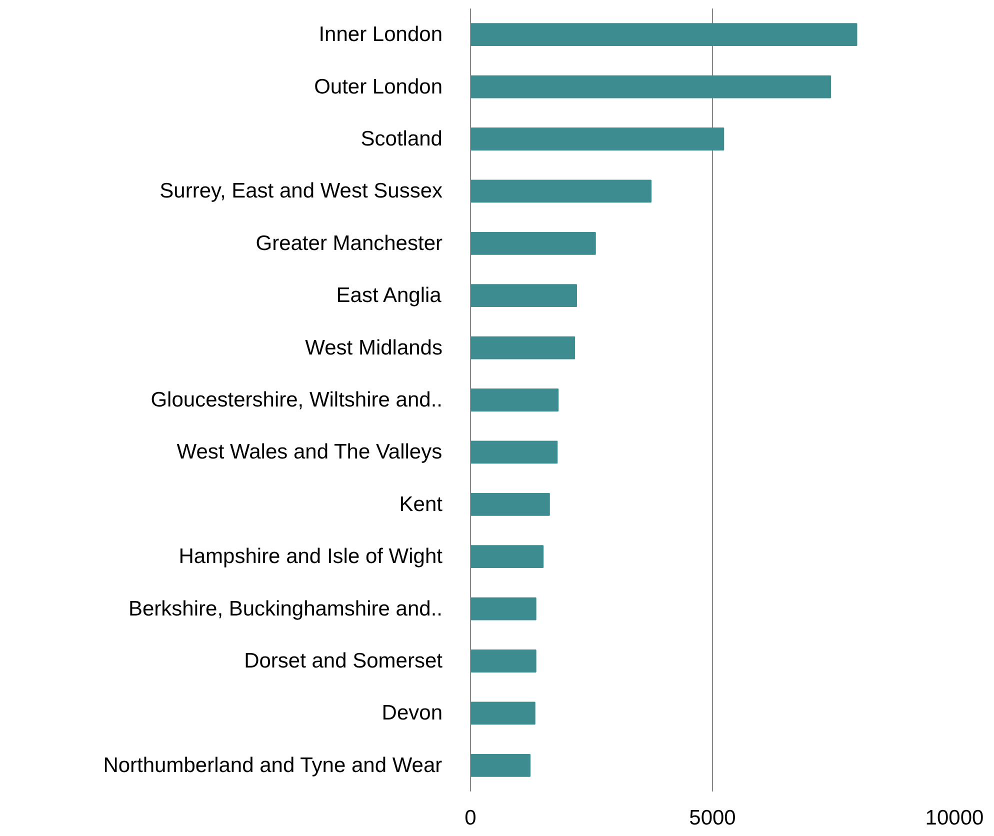 The image size is (994, 836). What do you see at coordinates (296, 400) in the screenshot?
I see `y-tick-label: Gloucestershire, Wiltshire and..` at bounding box center [296, 400].